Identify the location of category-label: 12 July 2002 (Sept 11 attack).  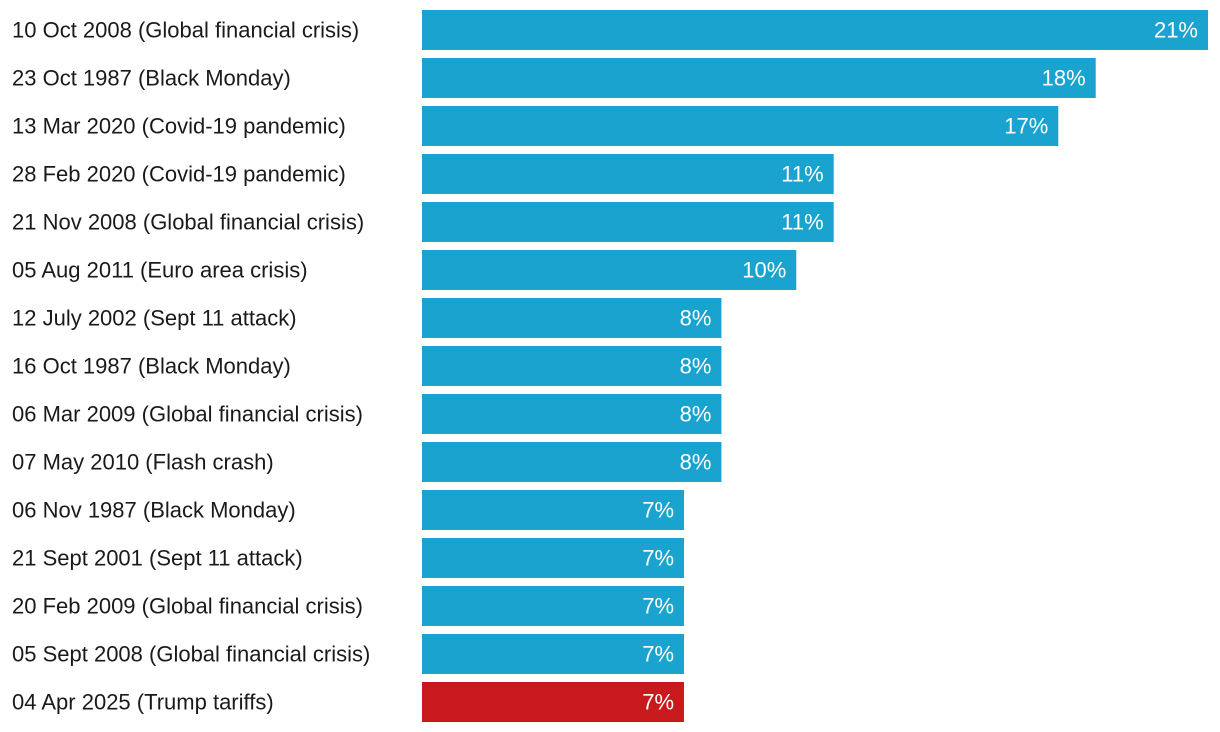
(154, 318).